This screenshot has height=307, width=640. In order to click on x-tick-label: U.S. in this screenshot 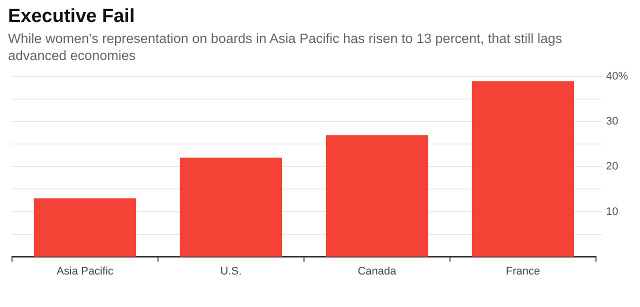, I will do `click(231, 271)`.